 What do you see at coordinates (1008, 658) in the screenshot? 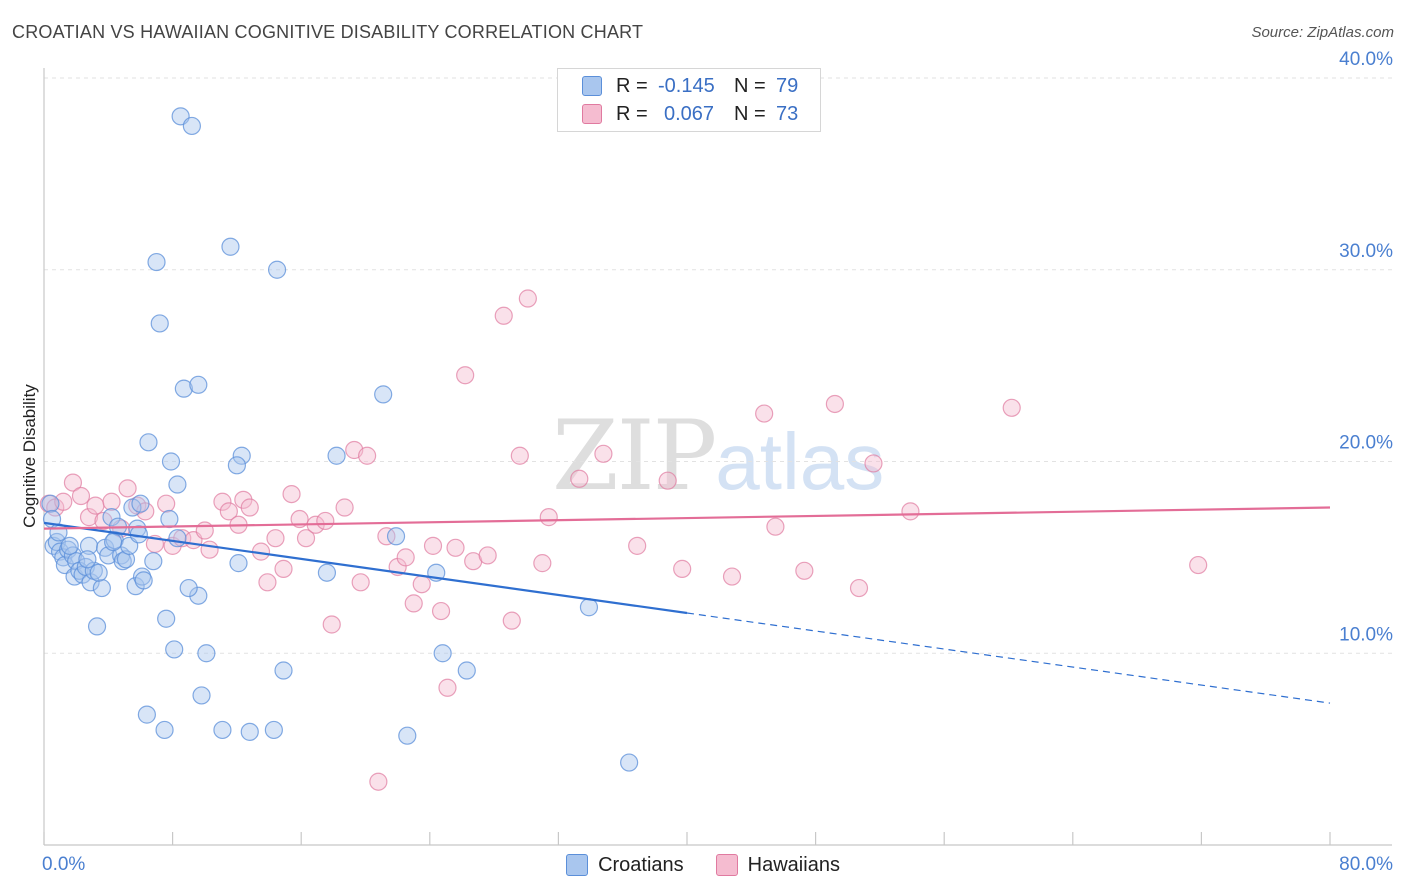
I see `croatians-trend-extension` at bounding box center [1008, 658].